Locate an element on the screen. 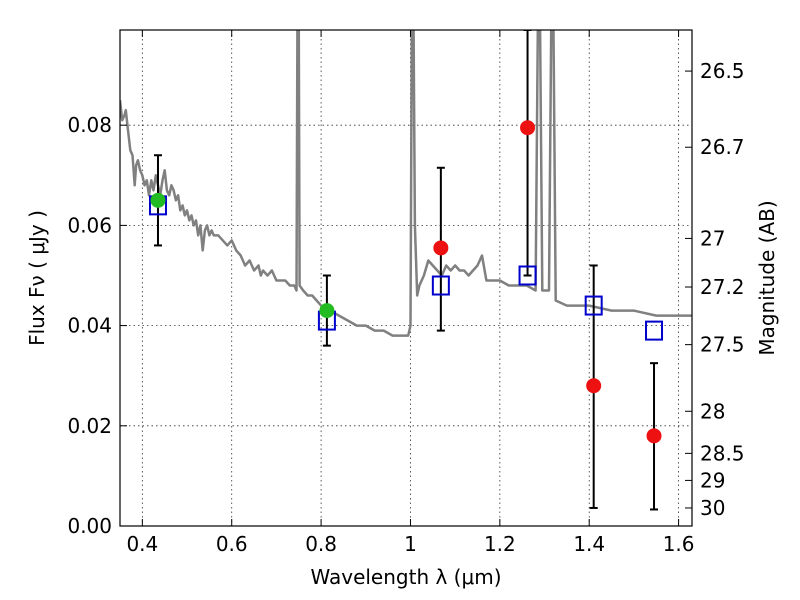  right-tick-label: 26.7 is located at coordinates (722, 147).